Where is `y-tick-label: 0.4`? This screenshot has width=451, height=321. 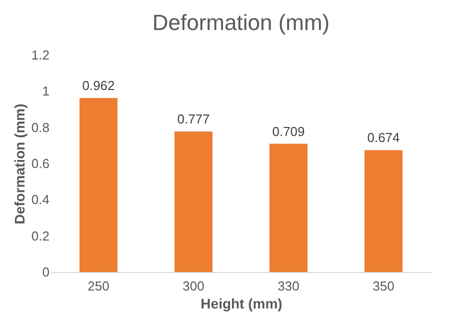
y-tick-label: 0.4 is located at coordinates (40, 200).